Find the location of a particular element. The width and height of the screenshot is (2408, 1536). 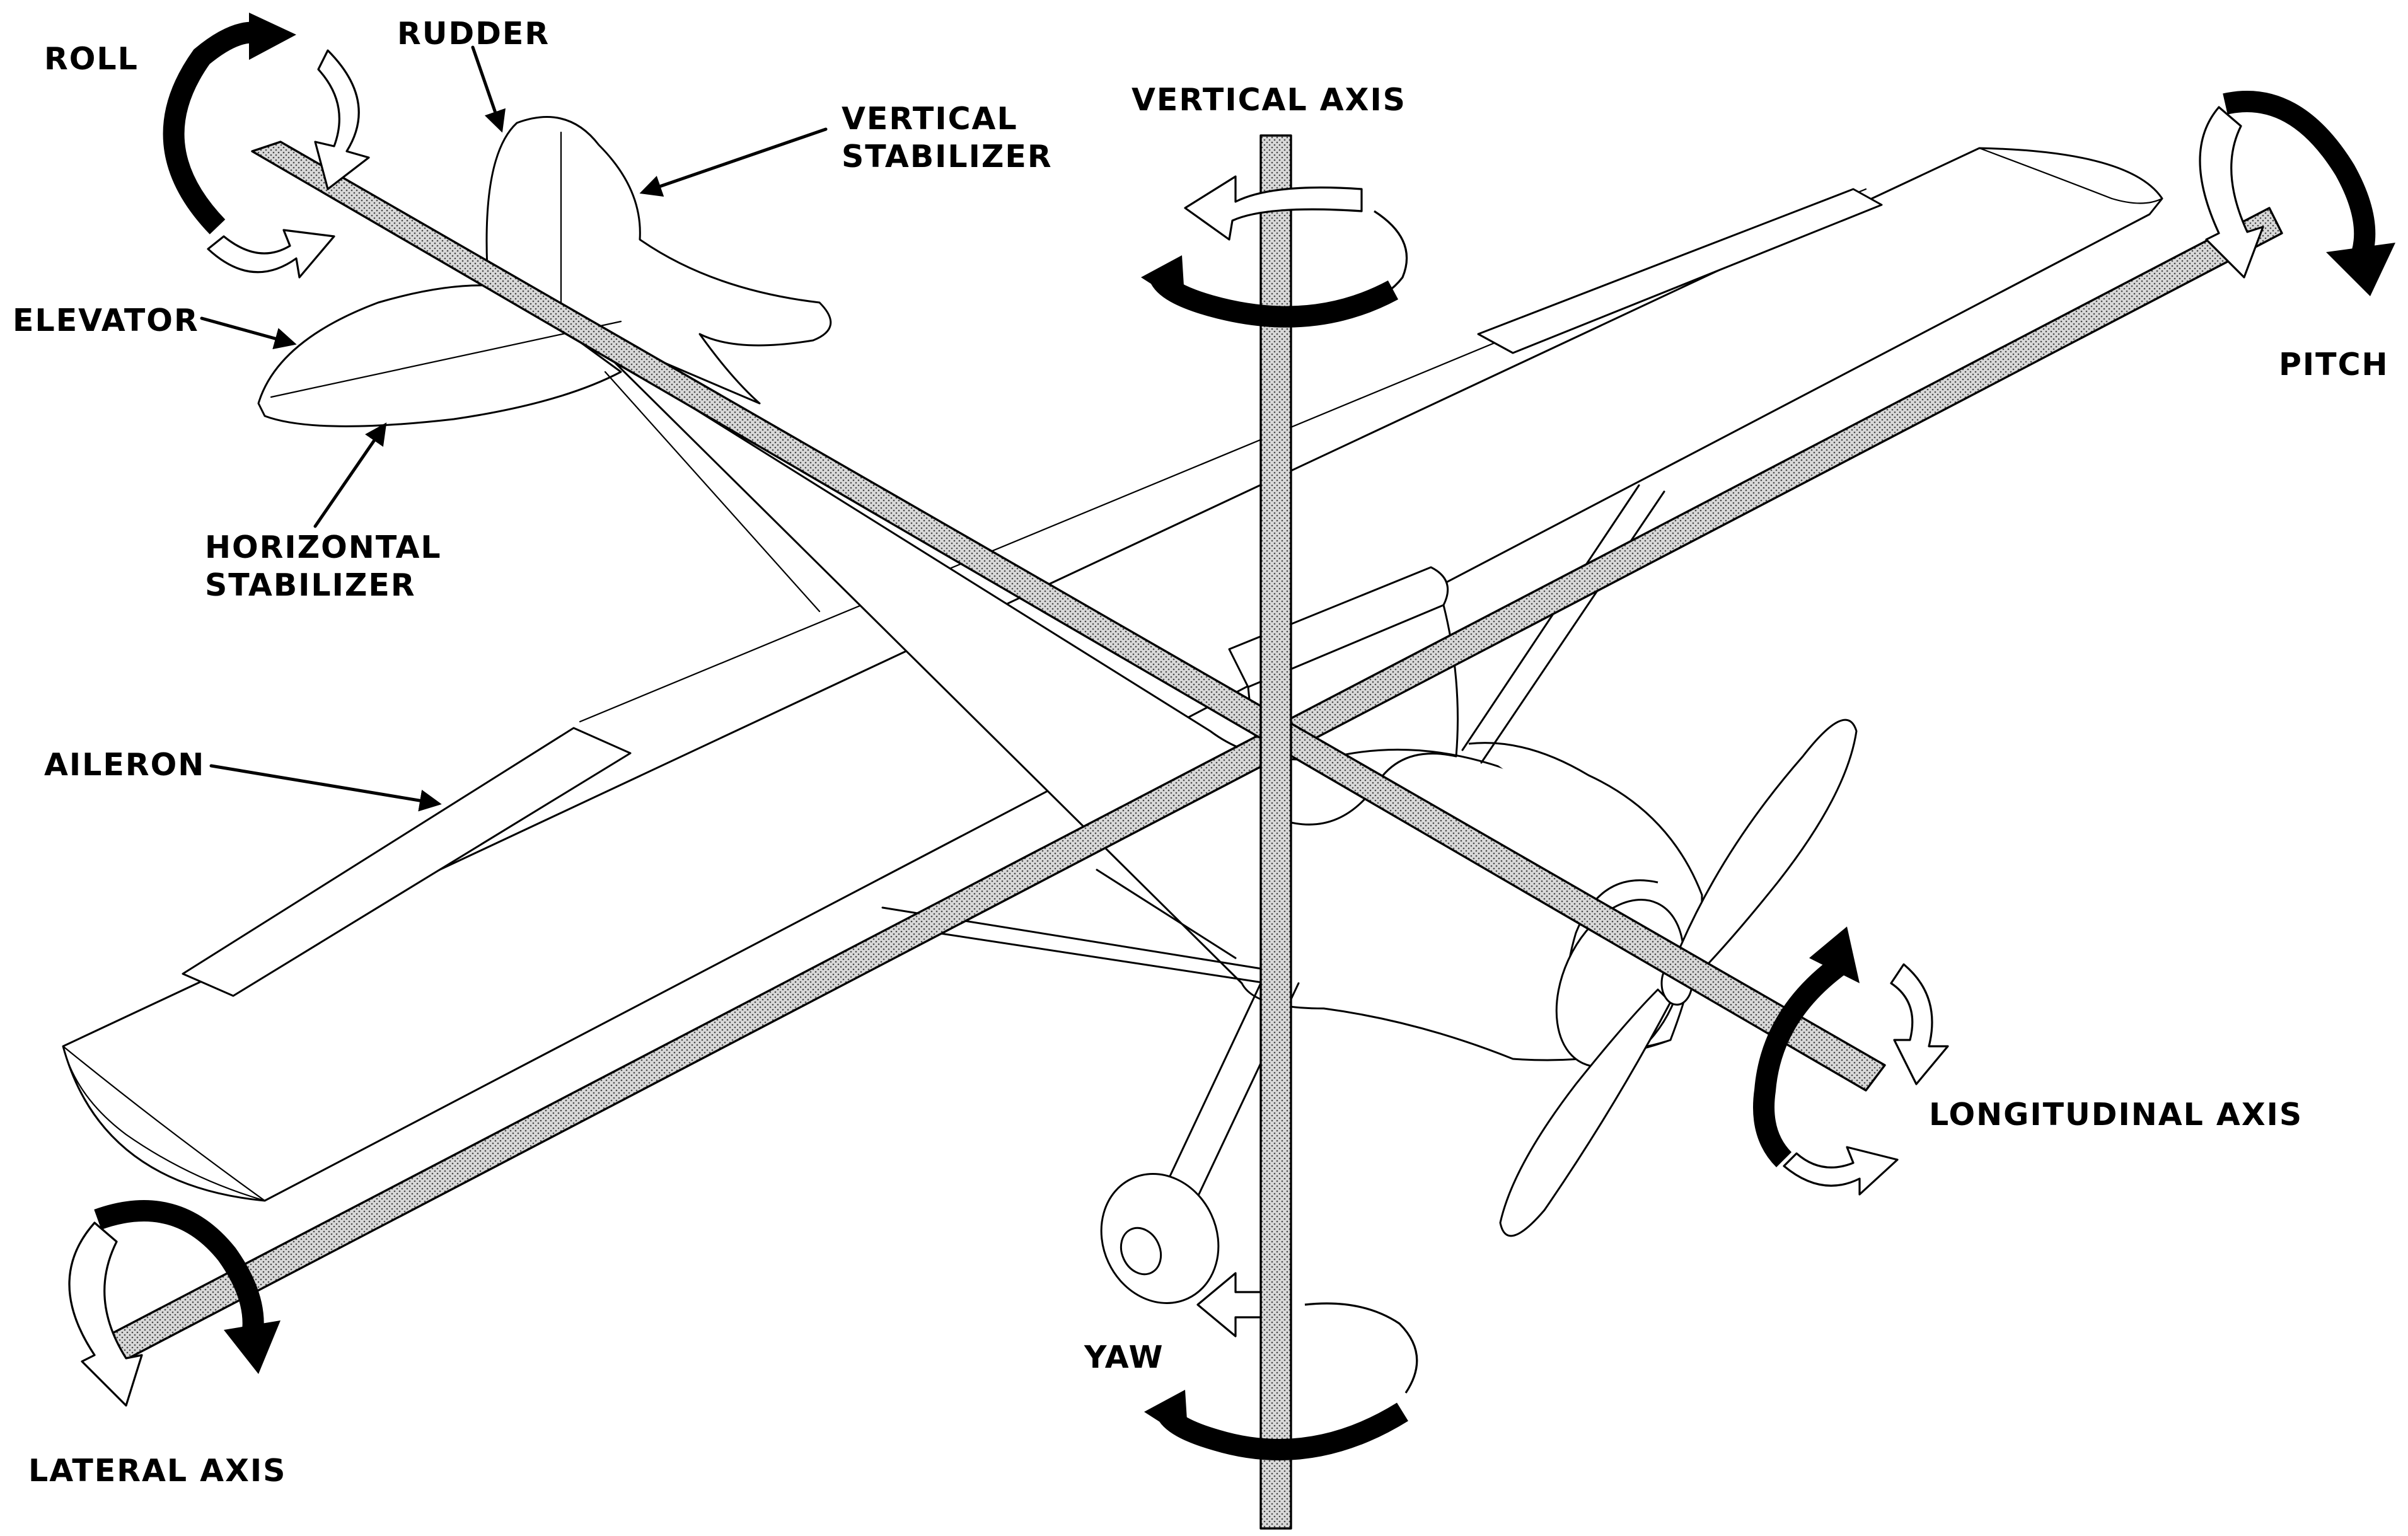

horizontal-stabilizer-leader is located at coordinates (350, 475).